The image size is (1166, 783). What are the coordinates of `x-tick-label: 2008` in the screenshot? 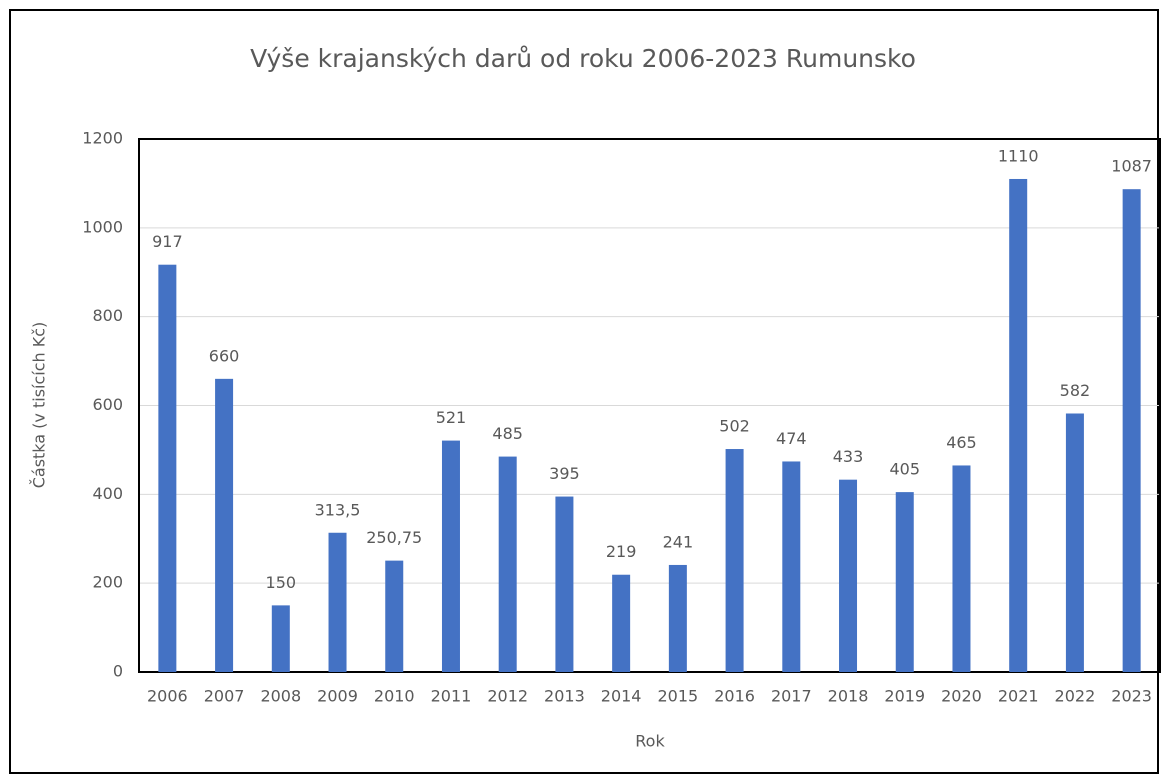 It's located at (280, 696).